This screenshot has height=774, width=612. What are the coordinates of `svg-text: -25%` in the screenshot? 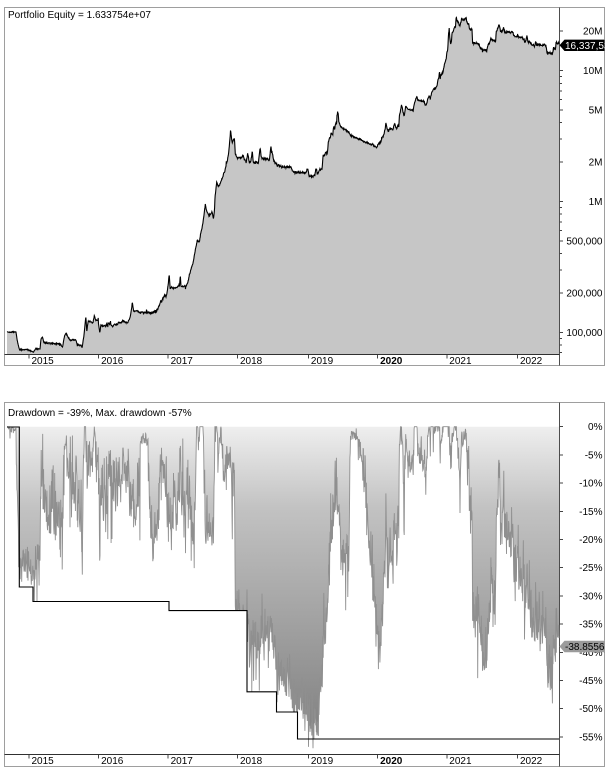 It's located at (590, 568).